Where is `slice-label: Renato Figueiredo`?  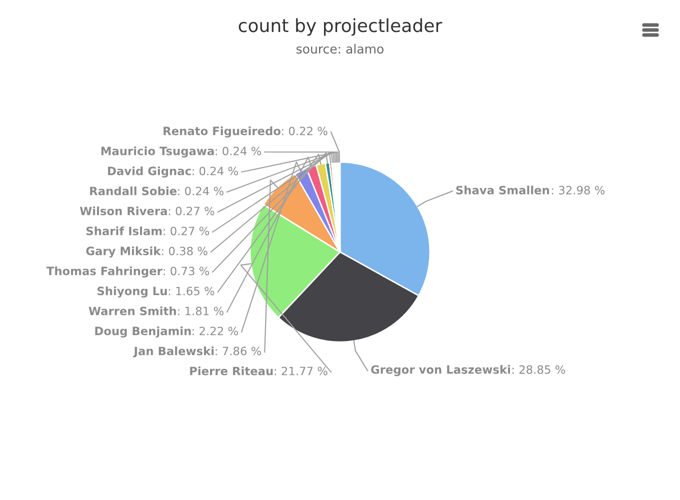 slice-label: Renato Figueiredo is located at coordinates (222, 132).